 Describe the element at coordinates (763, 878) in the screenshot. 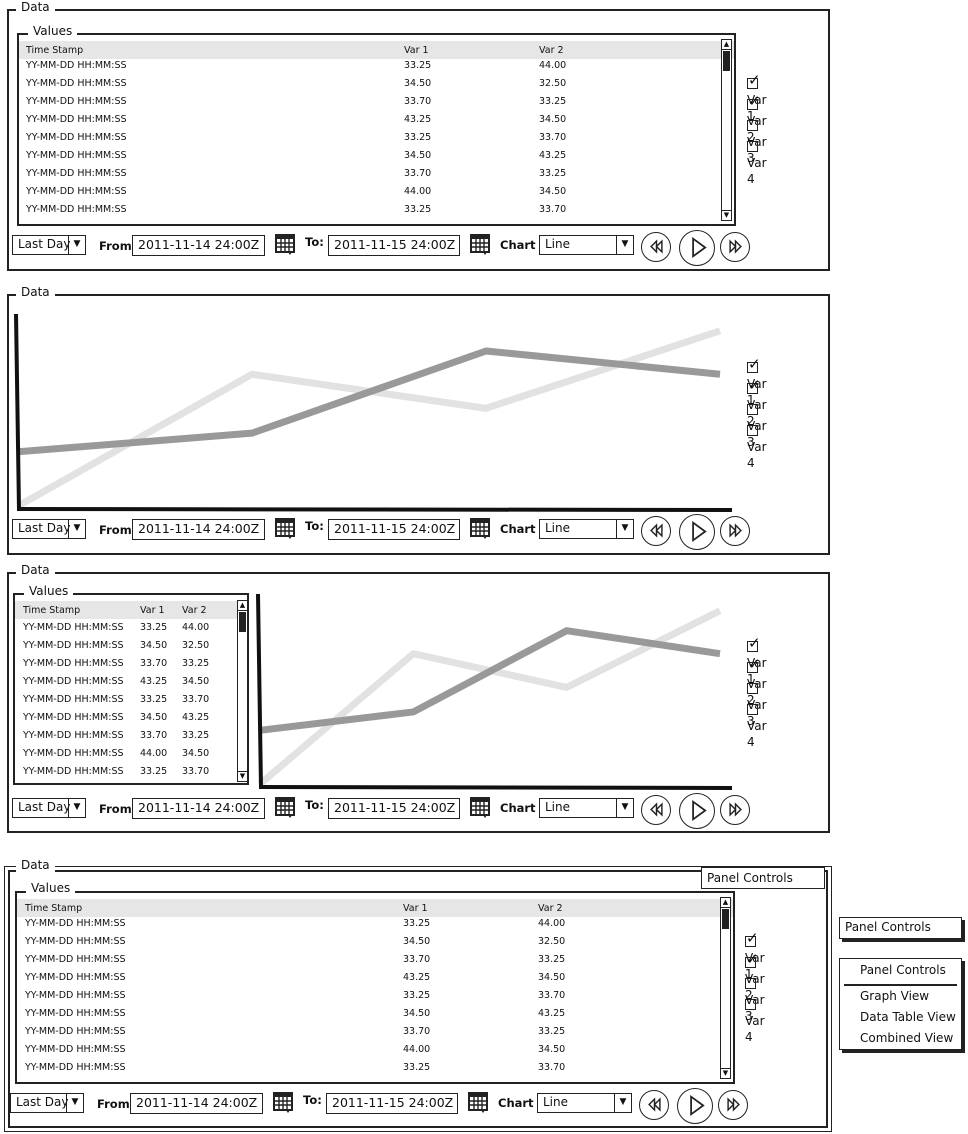

I see `panel-controls-button: Panel Controls` at that location.